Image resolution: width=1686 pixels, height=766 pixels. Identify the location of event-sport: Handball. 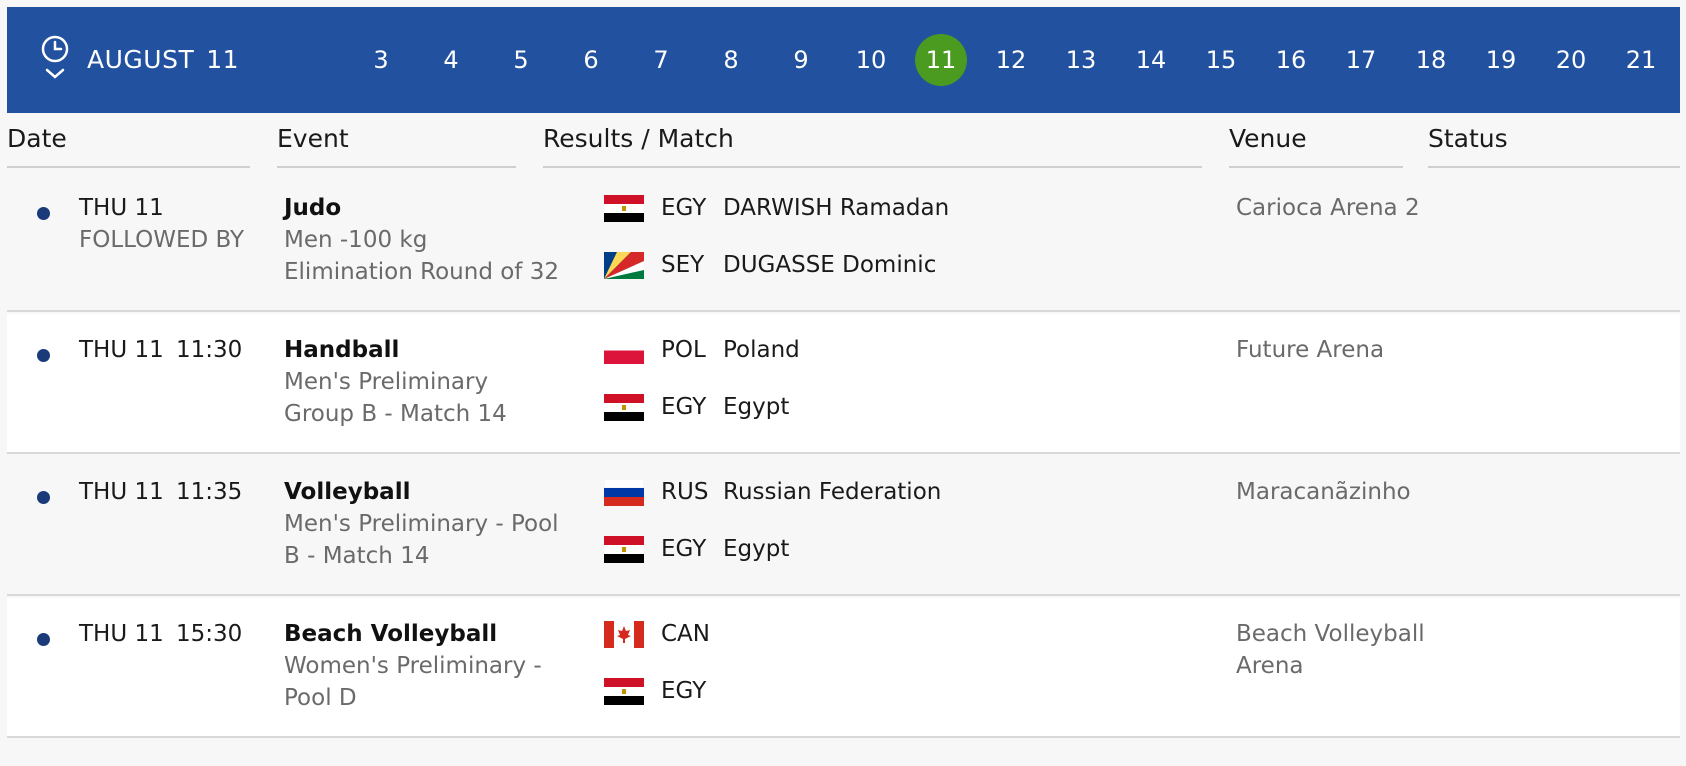
(342, 350).